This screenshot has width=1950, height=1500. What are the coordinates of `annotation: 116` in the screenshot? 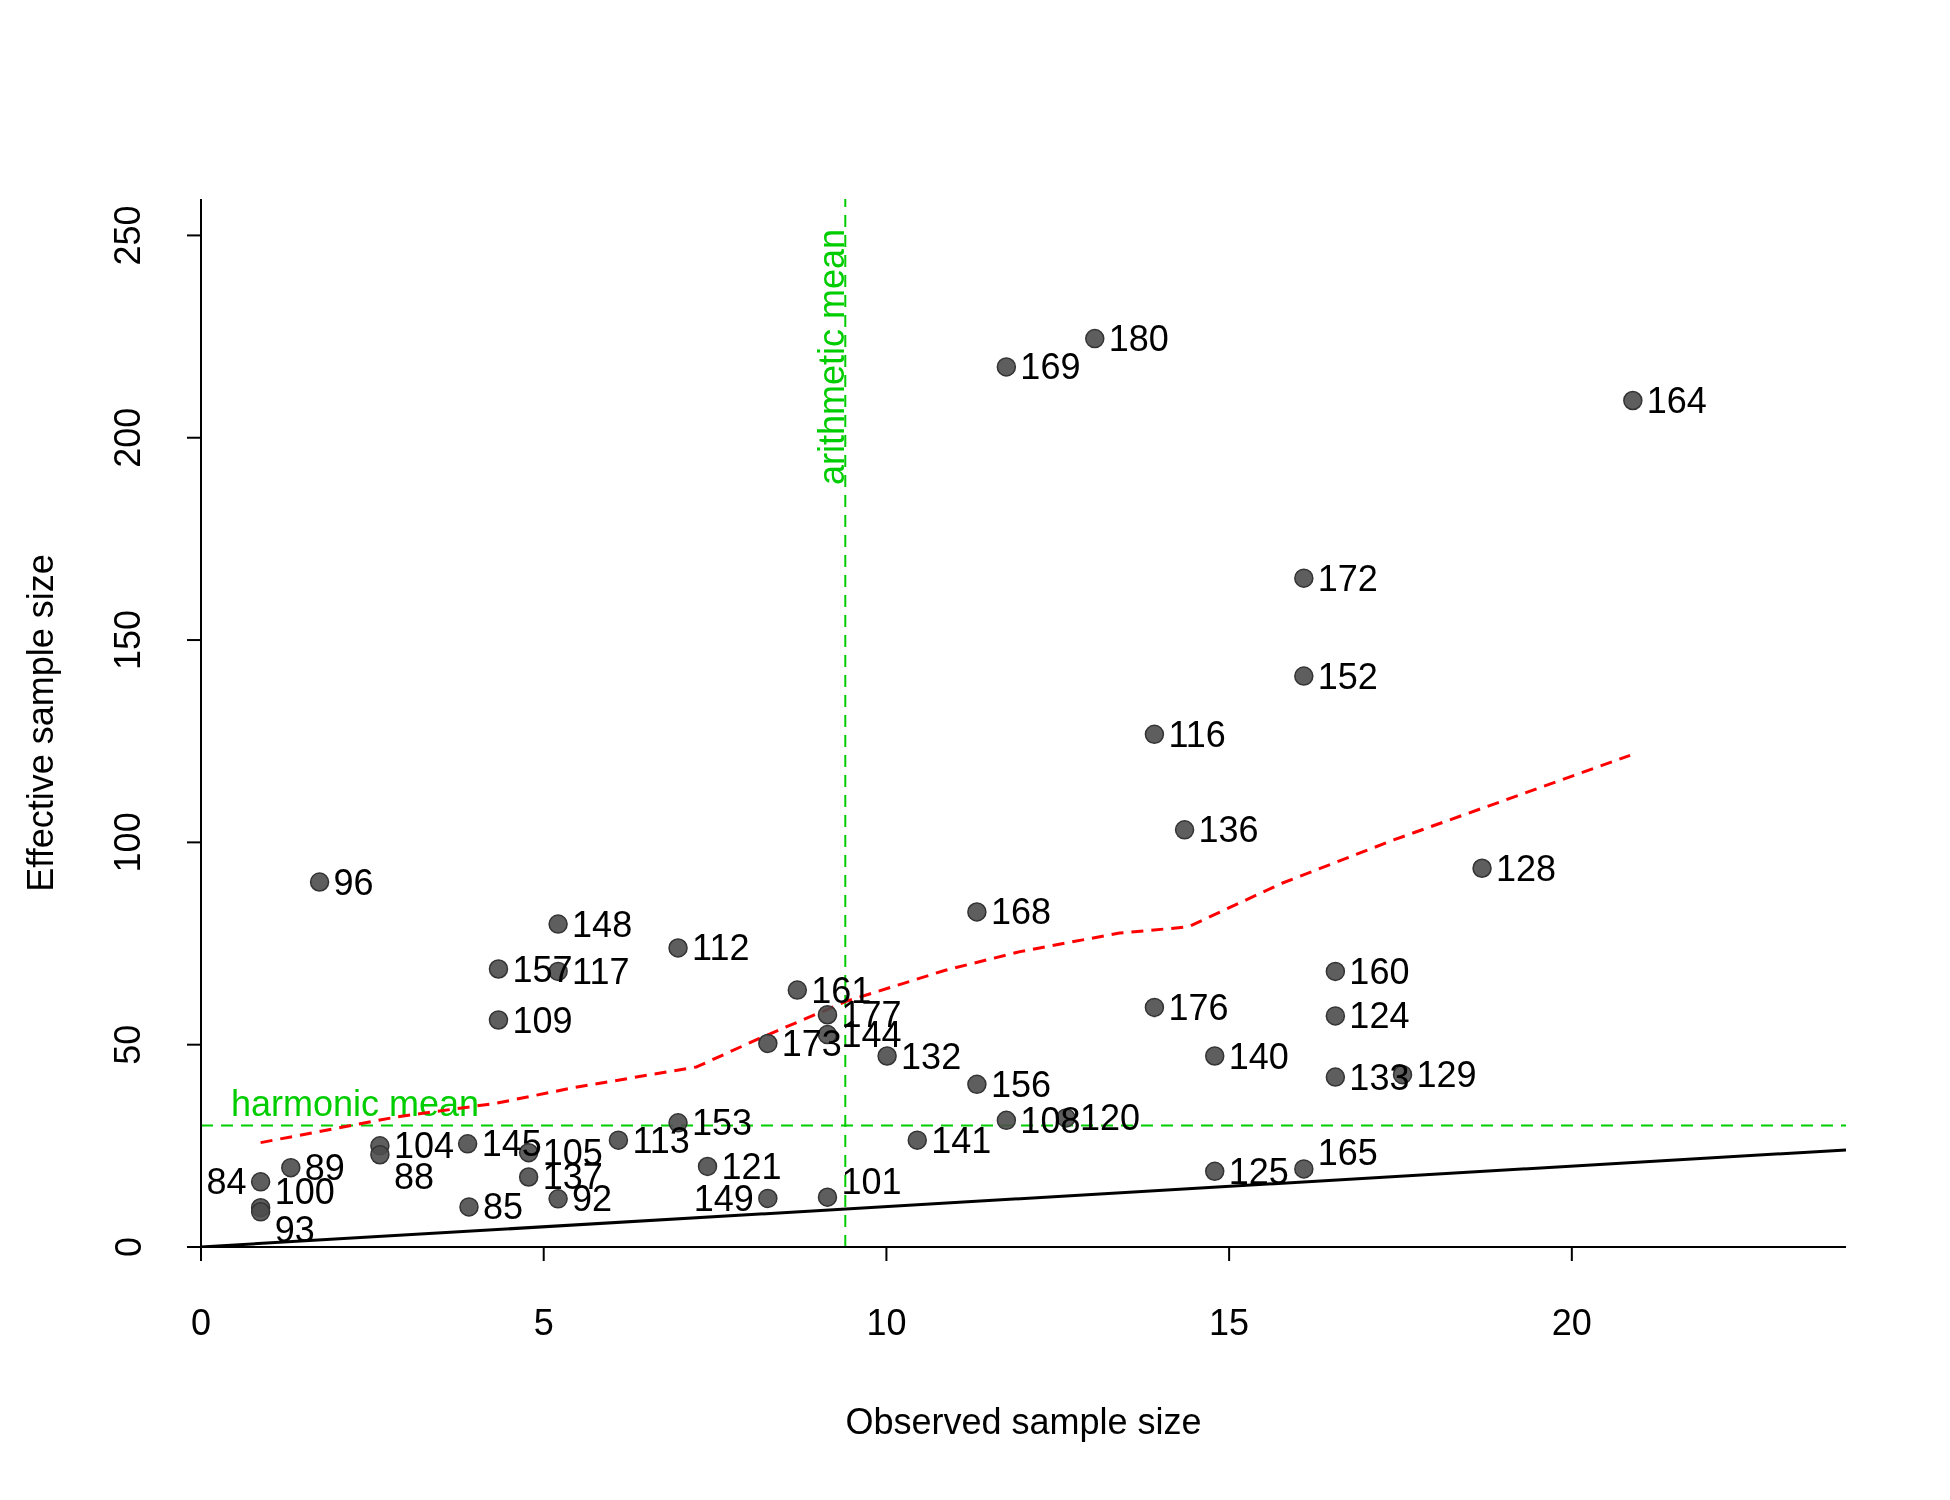 It's located at (1197, 734).